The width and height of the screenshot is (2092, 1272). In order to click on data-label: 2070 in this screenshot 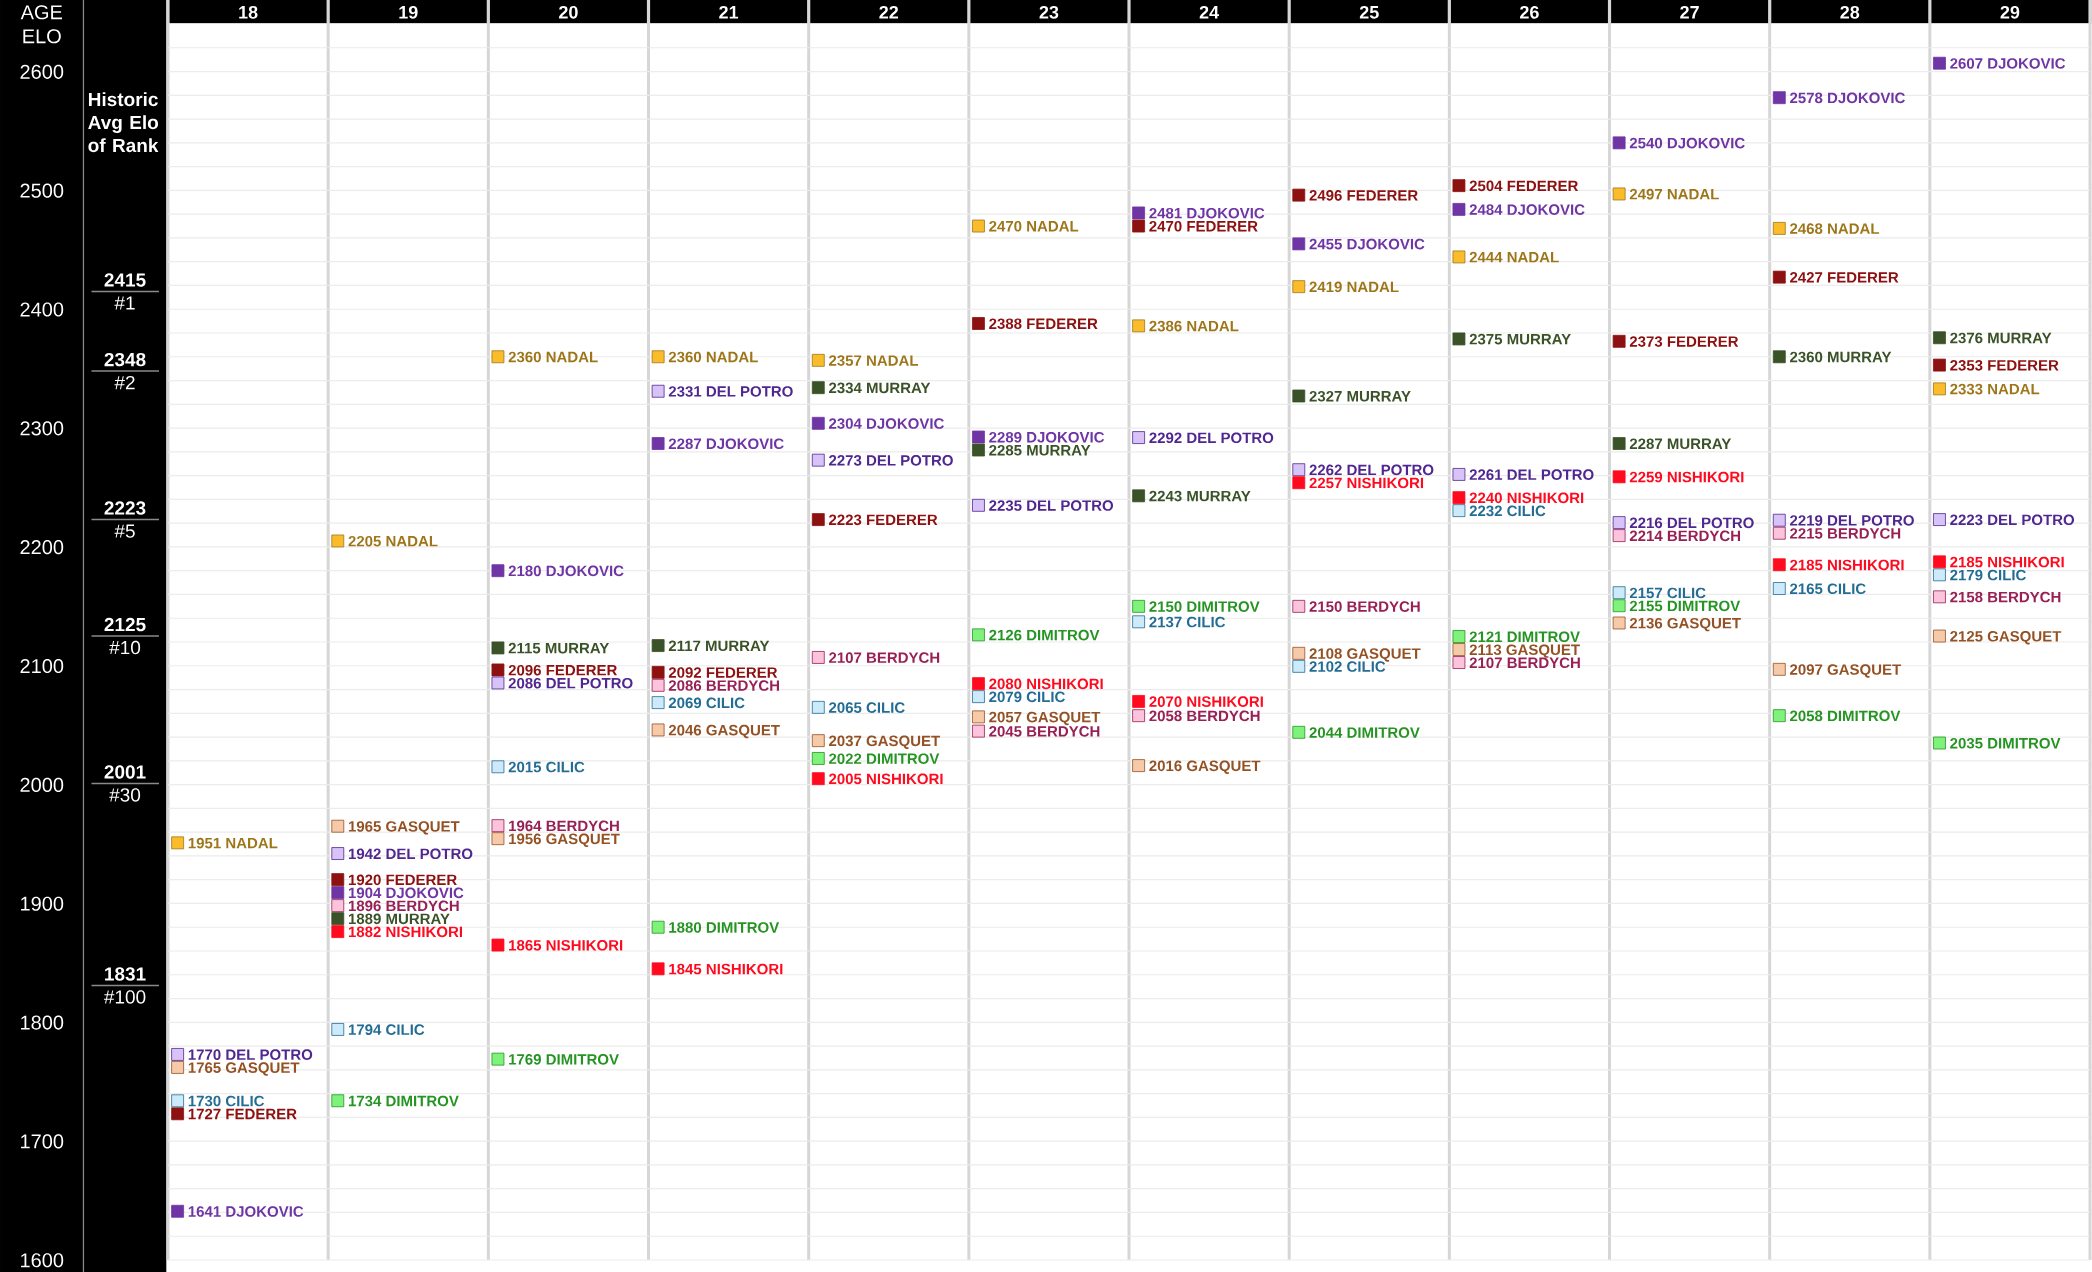, I will do `click(1165, 701)`.